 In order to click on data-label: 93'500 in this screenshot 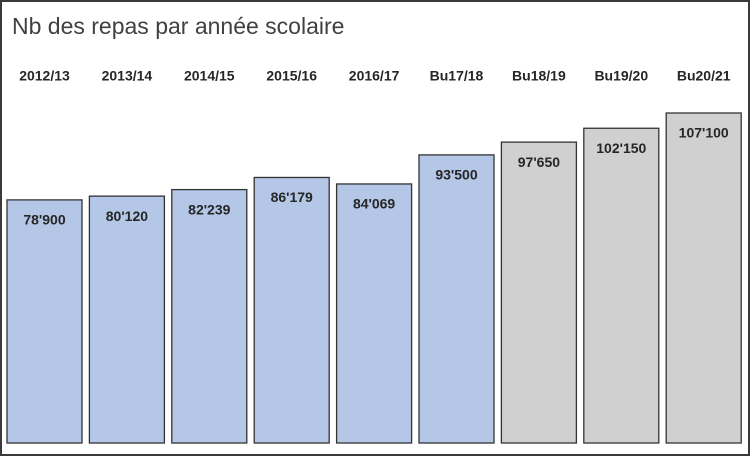, I will do `click(456, 175)`.